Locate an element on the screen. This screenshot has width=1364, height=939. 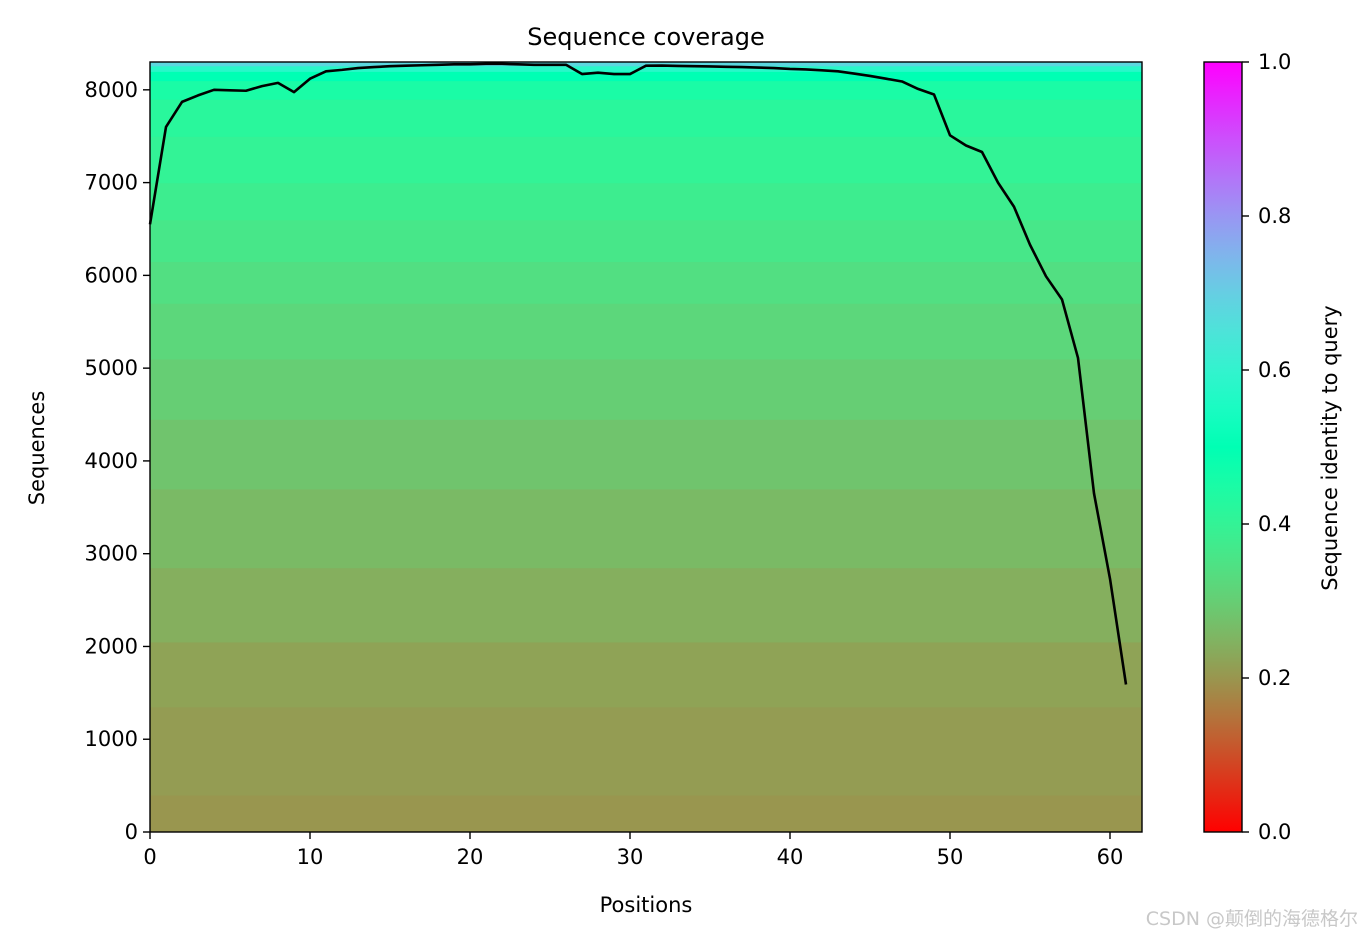
y-tick-label: 4000 is located at coordinates (111, 461).